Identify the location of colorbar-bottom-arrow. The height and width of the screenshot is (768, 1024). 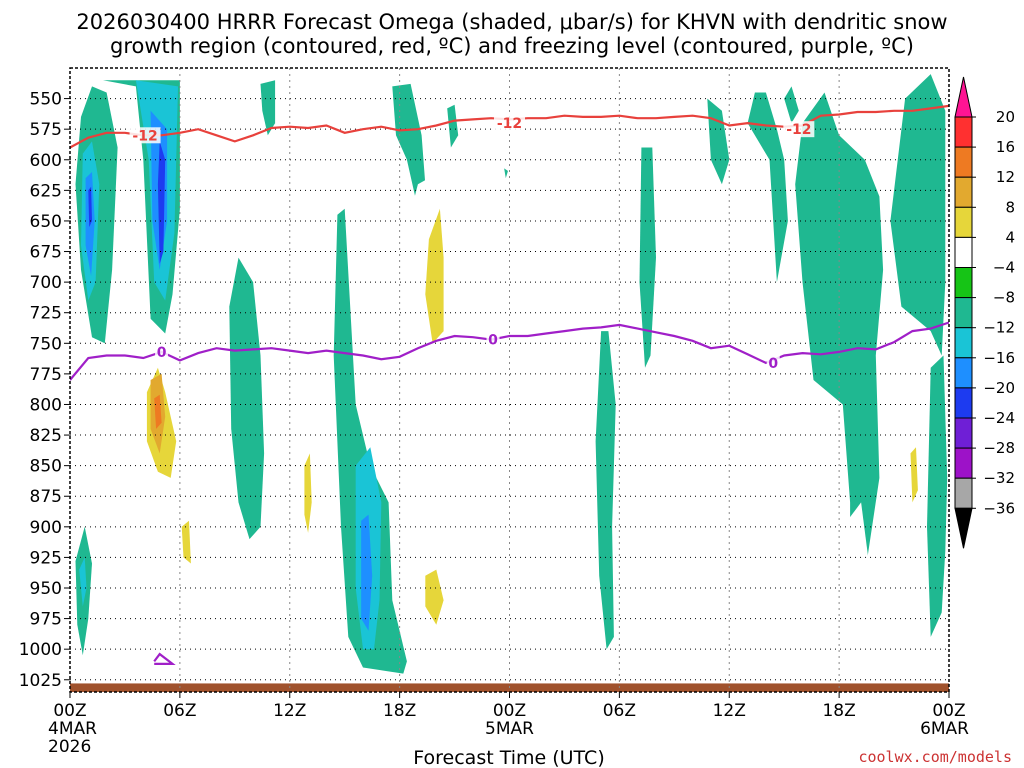
(963, 528).